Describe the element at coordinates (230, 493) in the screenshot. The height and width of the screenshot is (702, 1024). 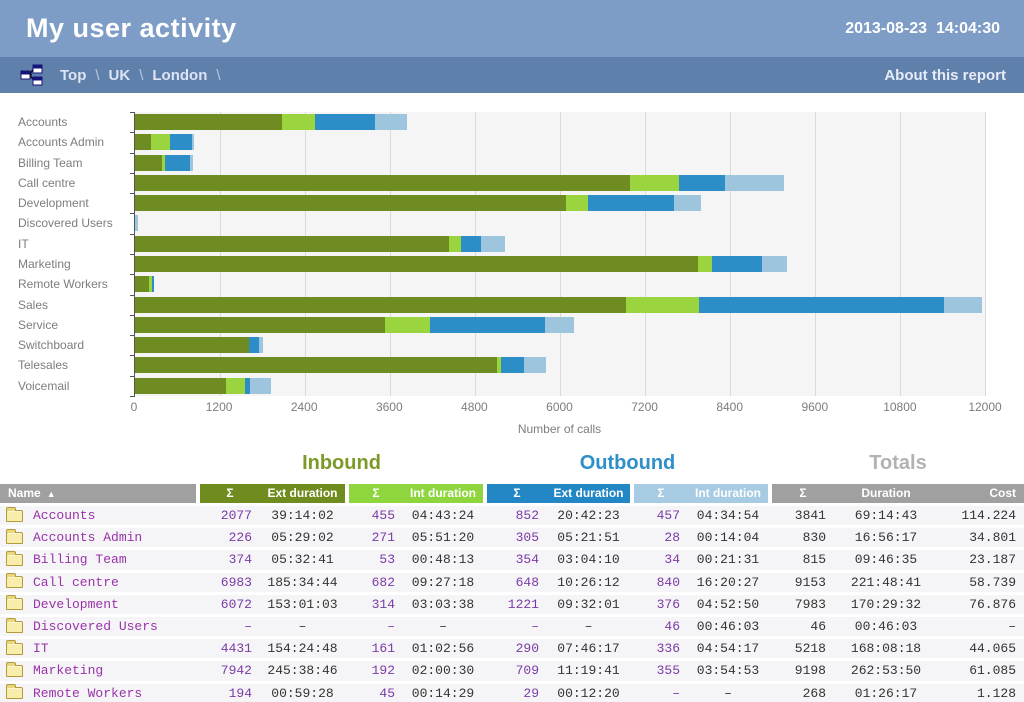
I see `column-header-inbound-ext-count: Σ` at that location.